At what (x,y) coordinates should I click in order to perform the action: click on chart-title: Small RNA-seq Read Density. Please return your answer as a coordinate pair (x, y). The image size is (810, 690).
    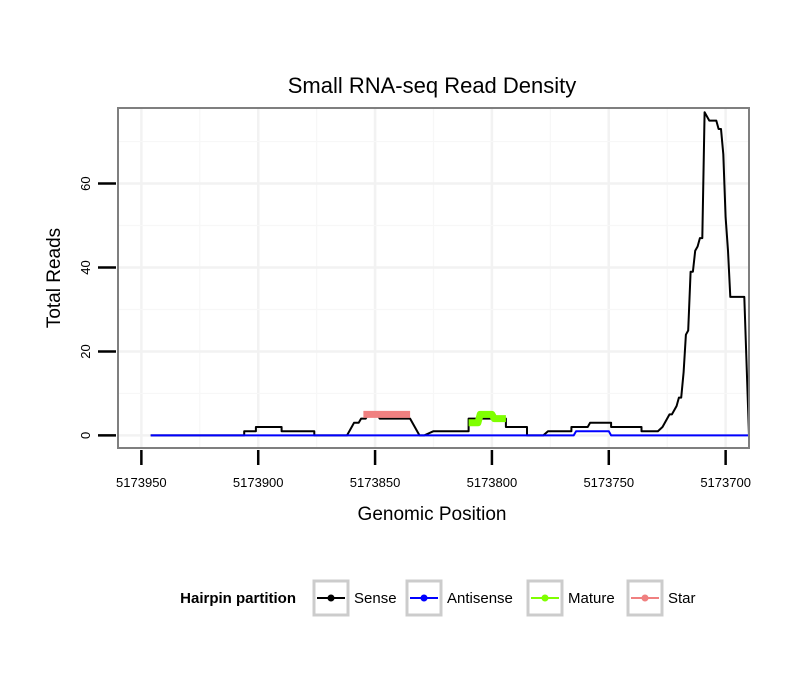
    Looking at the image, I should click on (432, 85).